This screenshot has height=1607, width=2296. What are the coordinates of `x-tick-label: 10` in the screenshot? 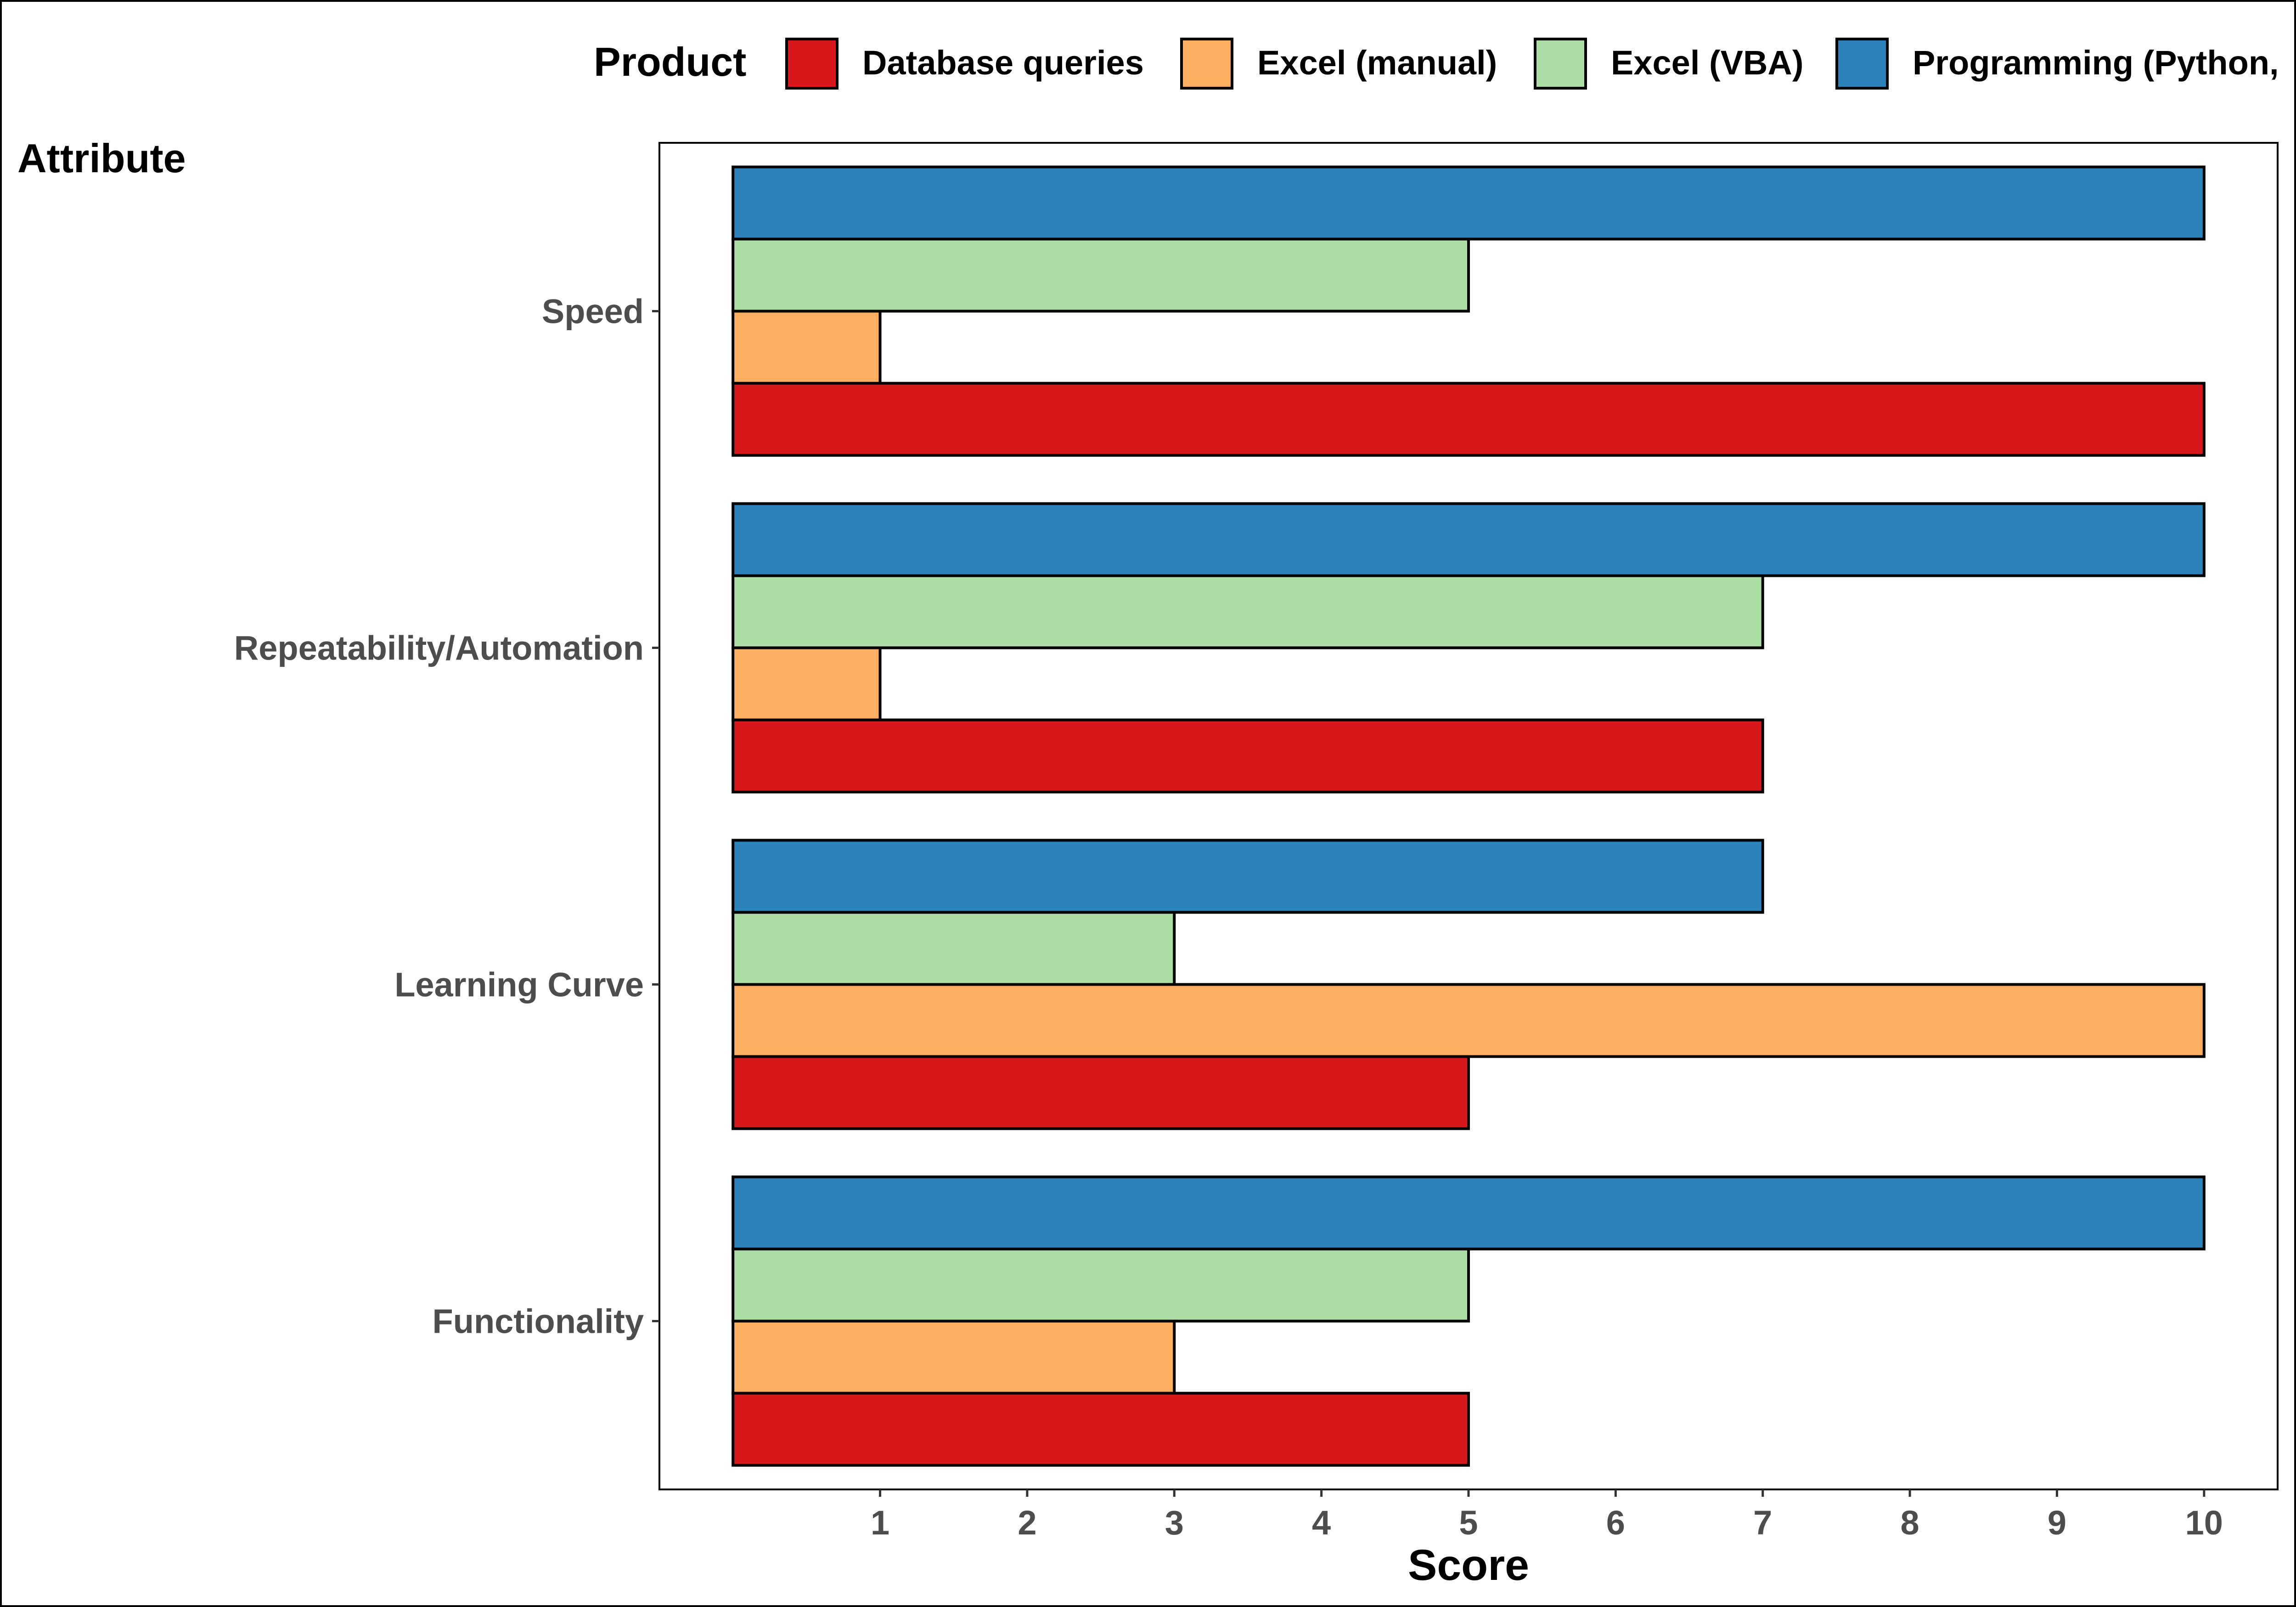 It's located at (2204, 1523).